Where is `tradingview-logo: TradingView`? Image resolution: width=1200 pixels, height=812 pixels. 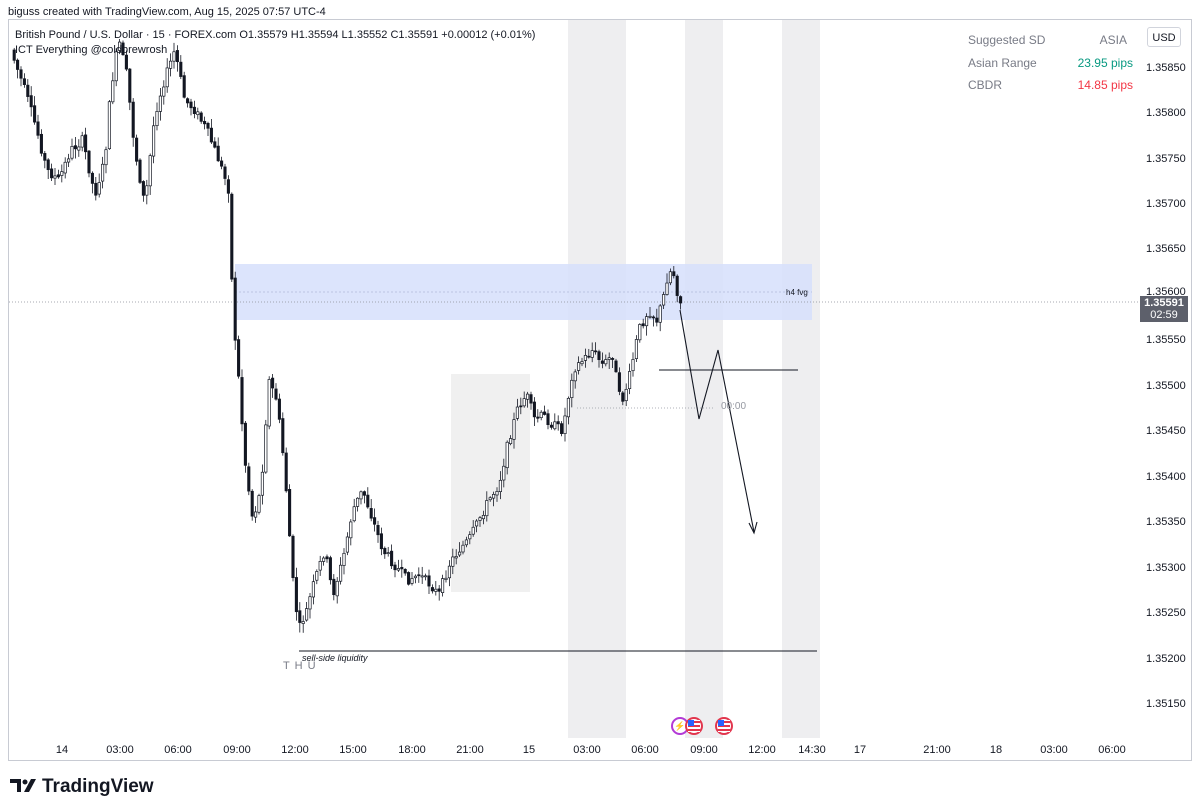 tradingview-logo: TradingView is located at coordinates (82, 787).